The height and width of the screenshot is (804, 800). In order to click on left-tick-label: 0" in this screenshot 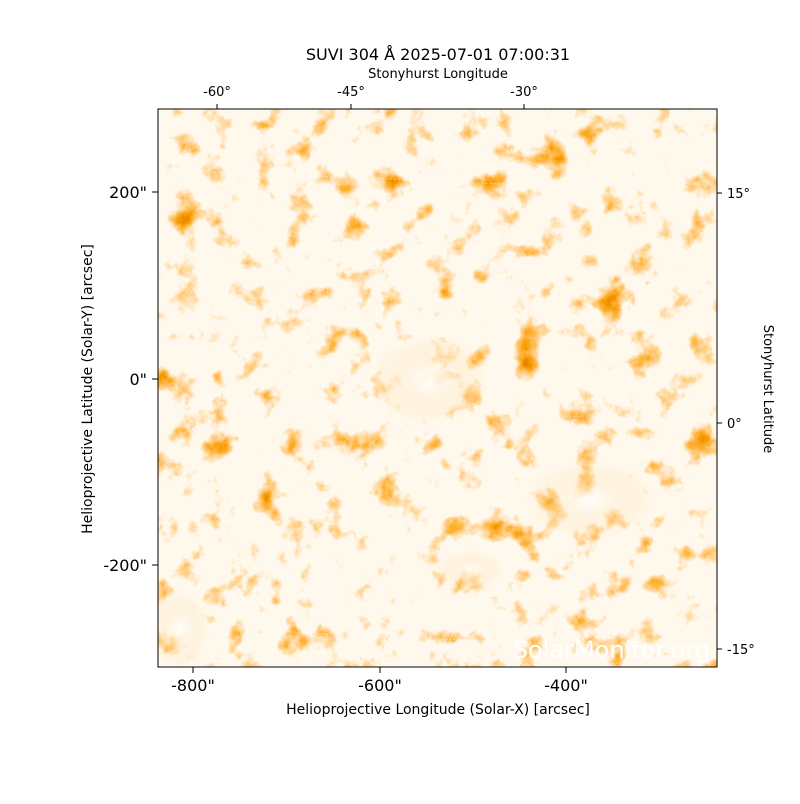, I will do `click(138, 379)`.